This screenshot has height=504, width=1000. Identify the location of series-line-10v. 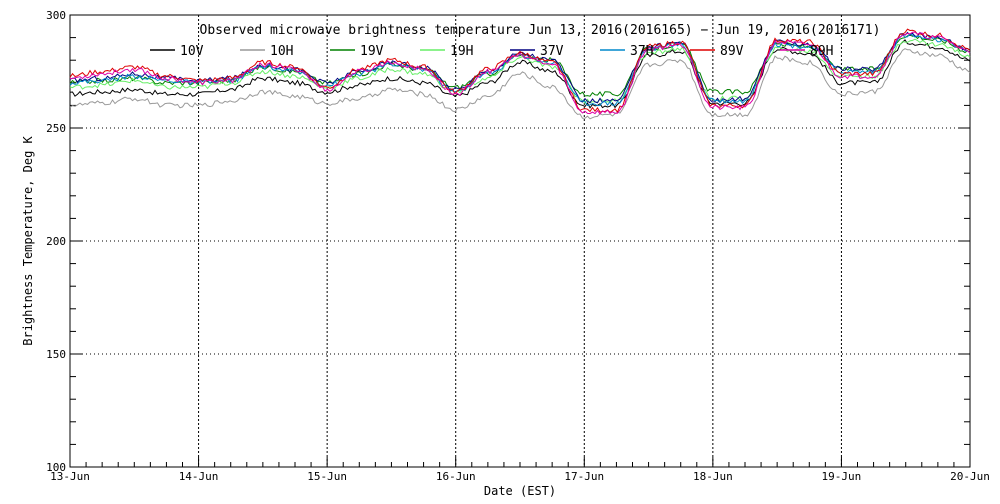
(520, 74).